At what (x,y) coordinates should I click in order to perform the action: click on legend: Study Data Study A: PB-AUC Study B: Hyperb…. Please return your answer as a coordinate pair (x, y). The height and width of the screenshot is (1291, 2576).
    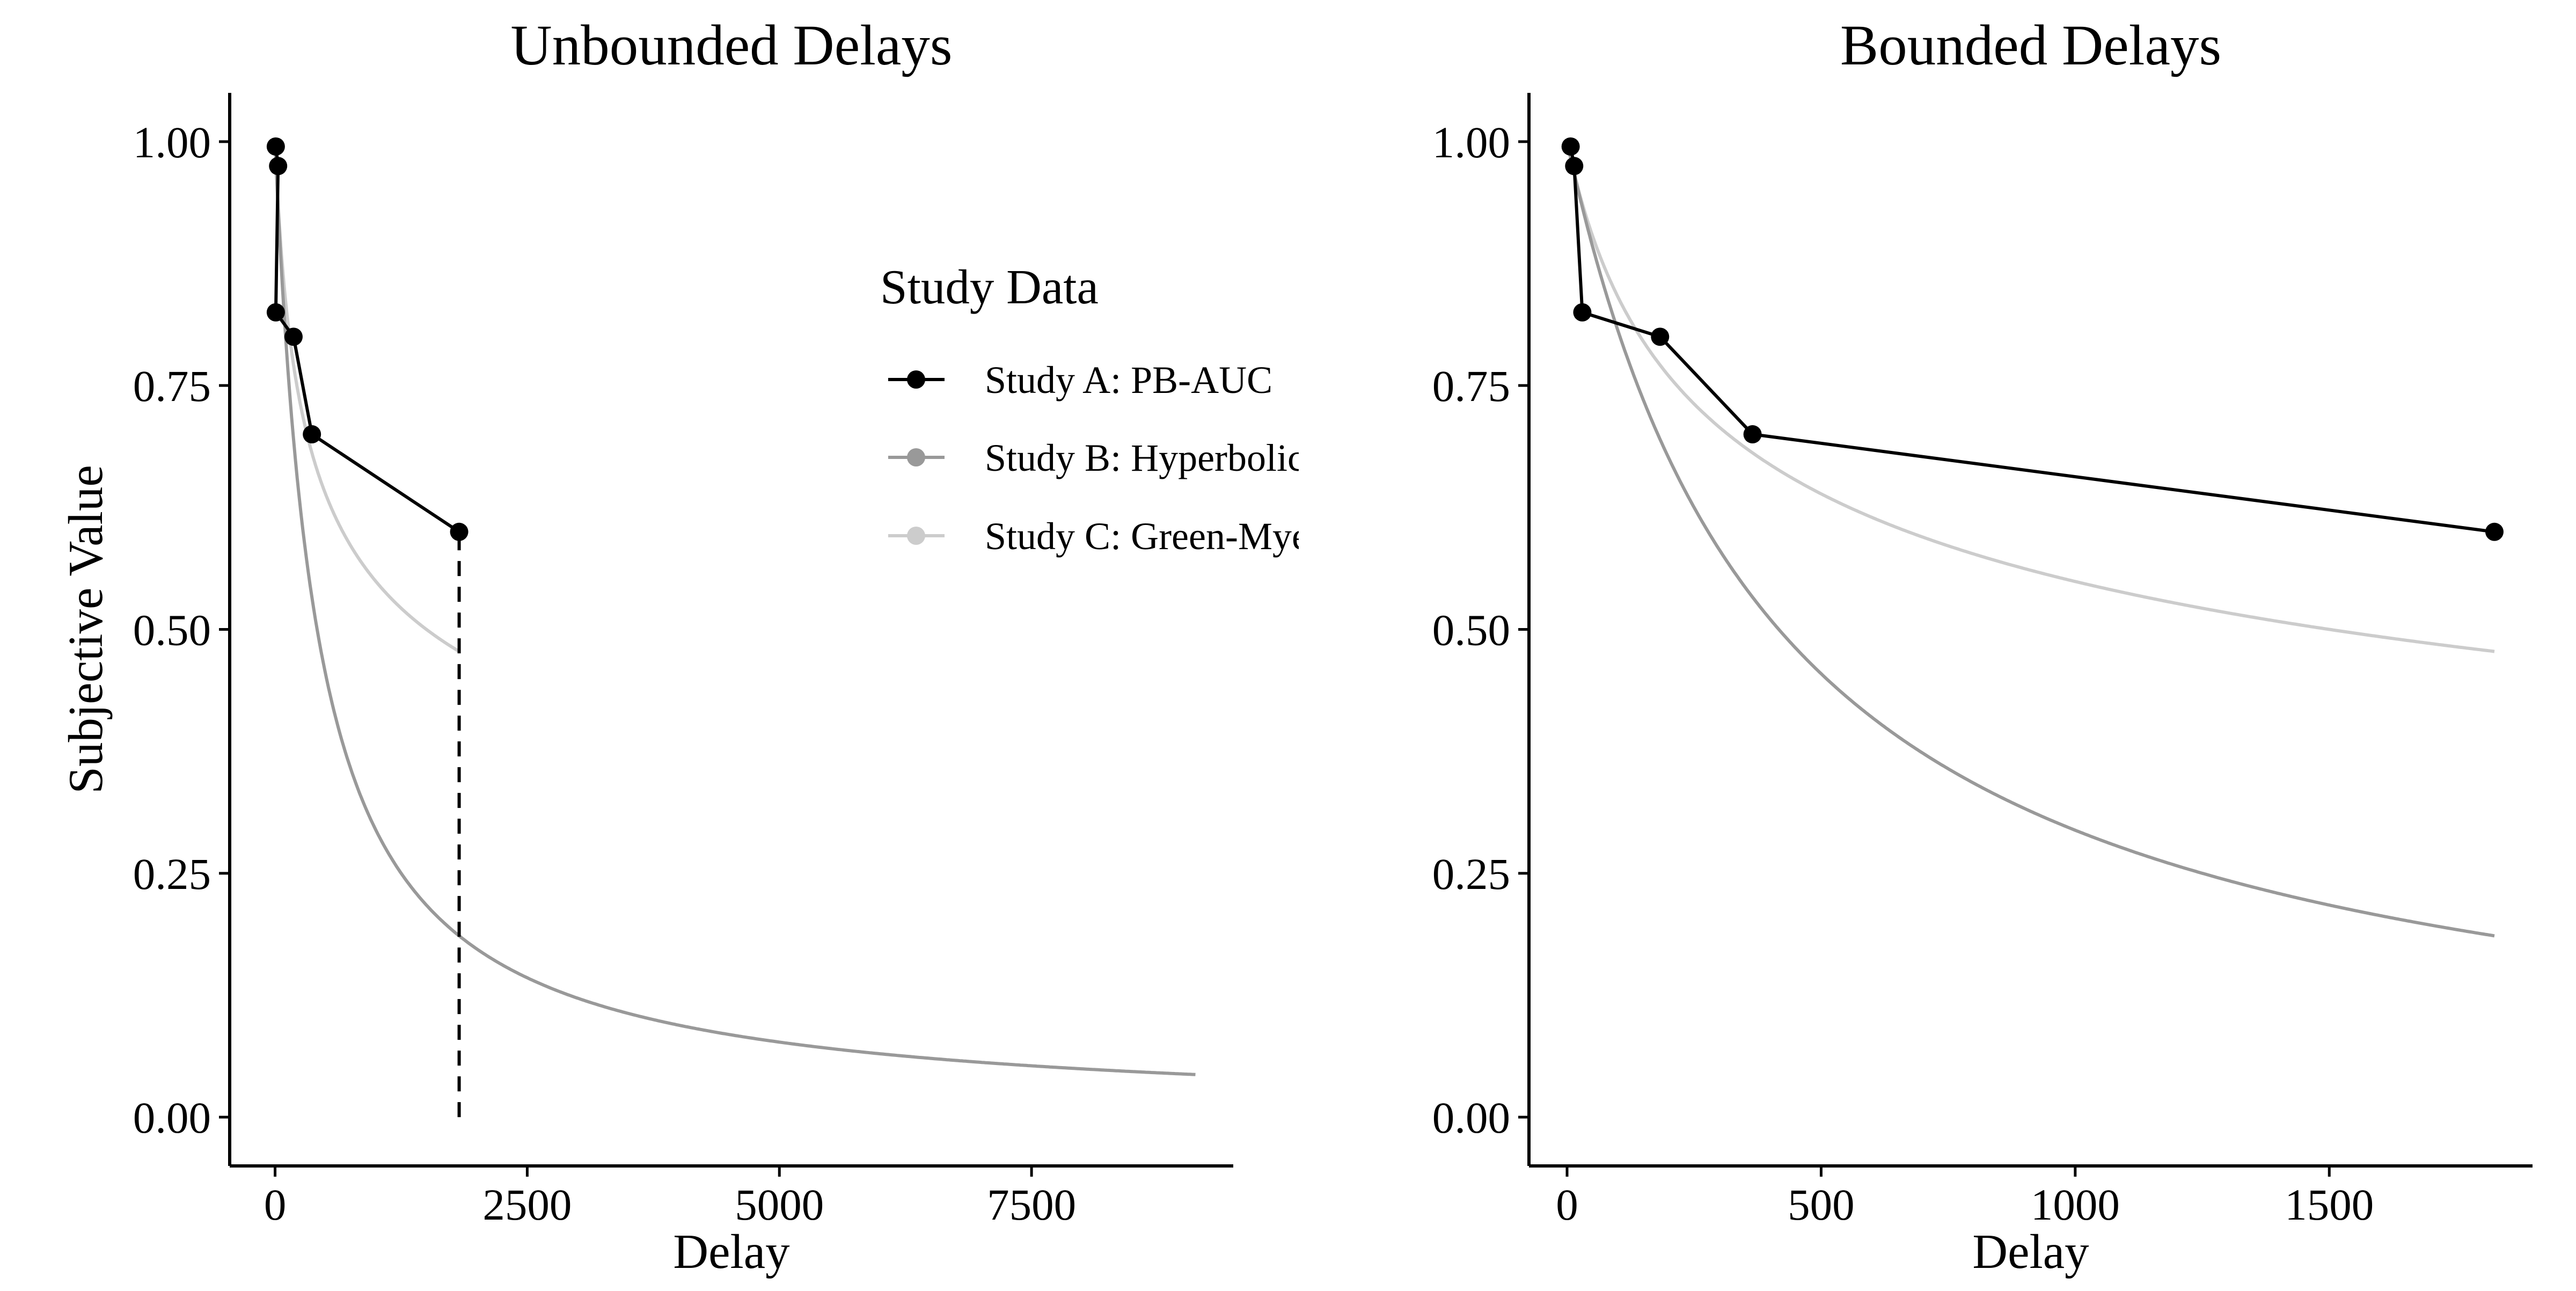
    Looking at the image, I should click on (1127, 409).